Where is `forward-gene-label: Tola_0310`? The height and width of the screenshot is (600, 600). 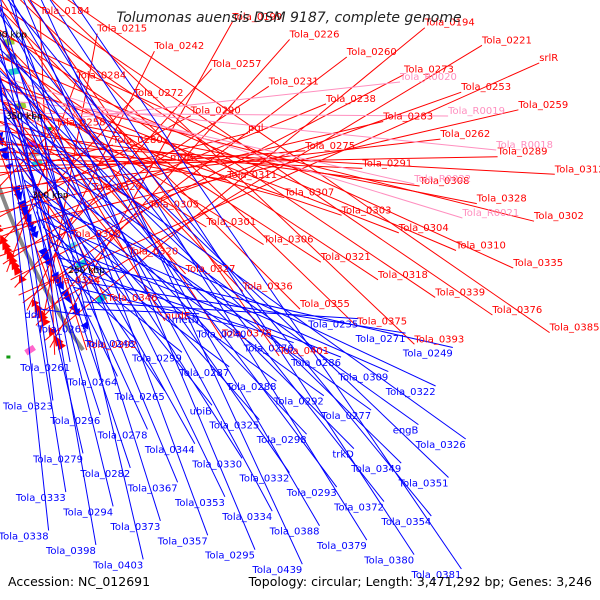
forward-gene-label: Tola_0310 is located at coordinates (480, 246).